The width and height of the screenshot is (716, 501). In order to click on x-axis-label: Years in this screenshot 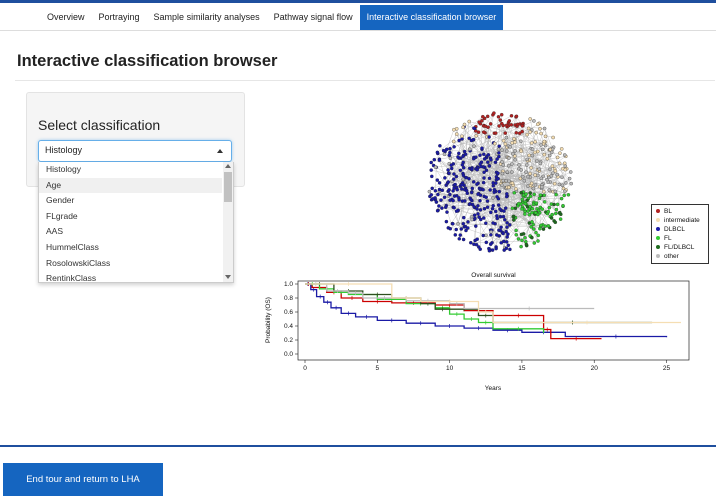, I will do `click(493, 388)`.